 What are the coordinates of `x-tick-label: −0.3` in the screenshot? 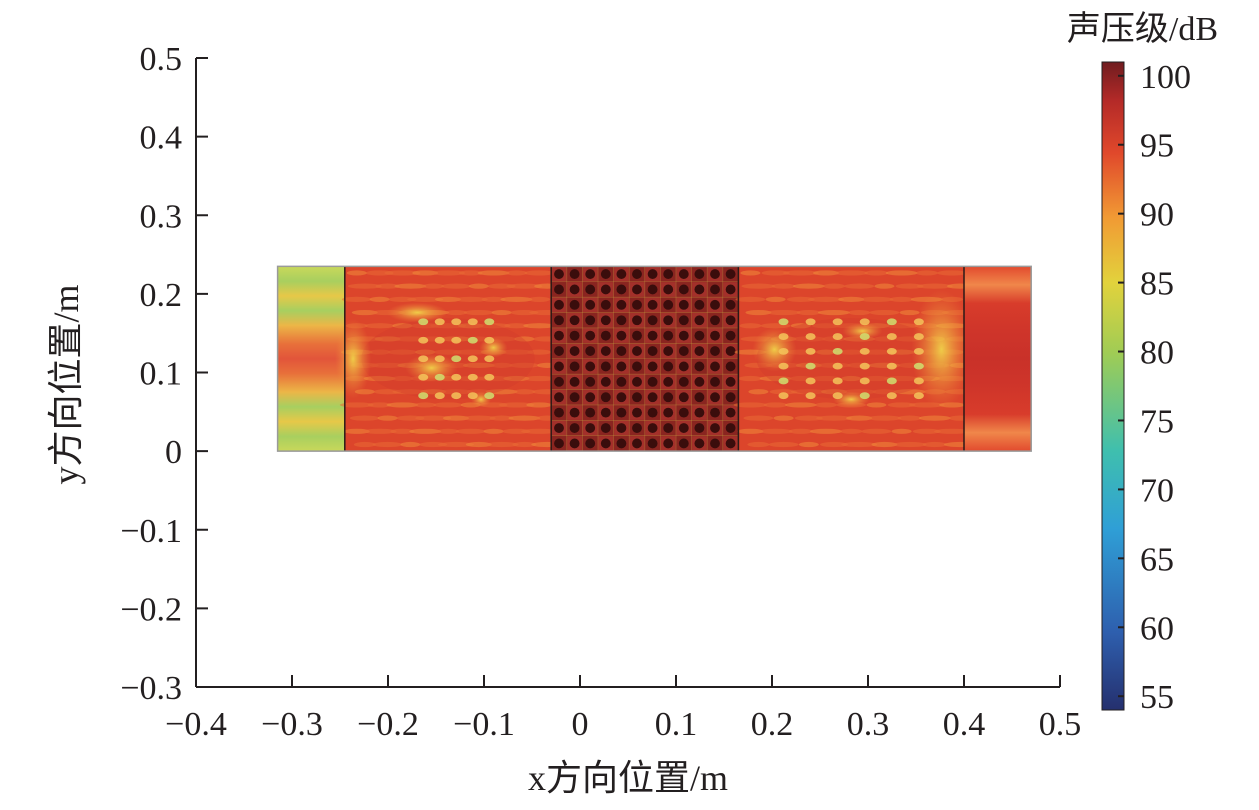 It's located at (292, 724).